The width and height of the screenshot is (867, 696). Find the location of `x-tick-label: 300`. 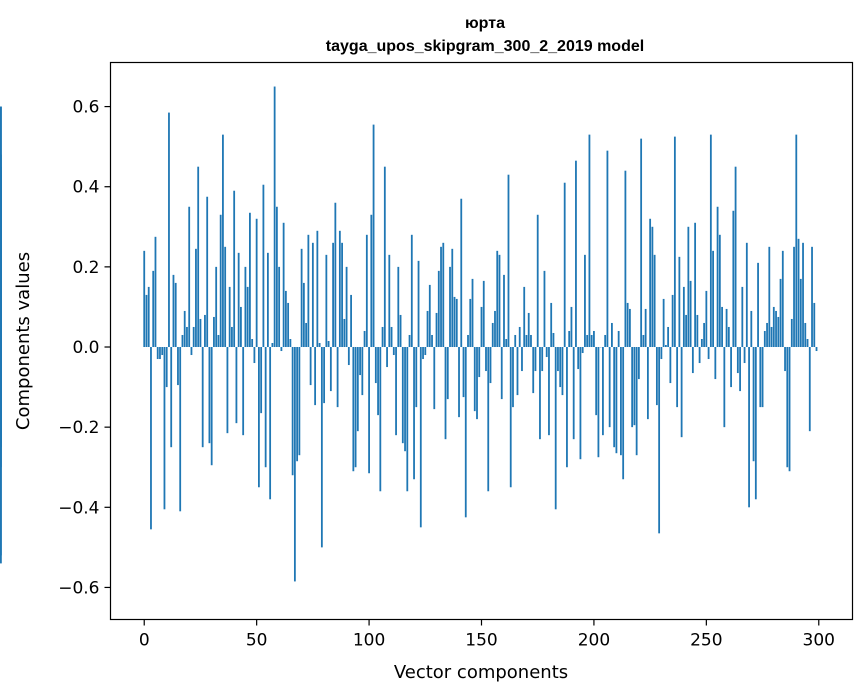

x-tick-label: 300 is located at coordinates (819, 641).